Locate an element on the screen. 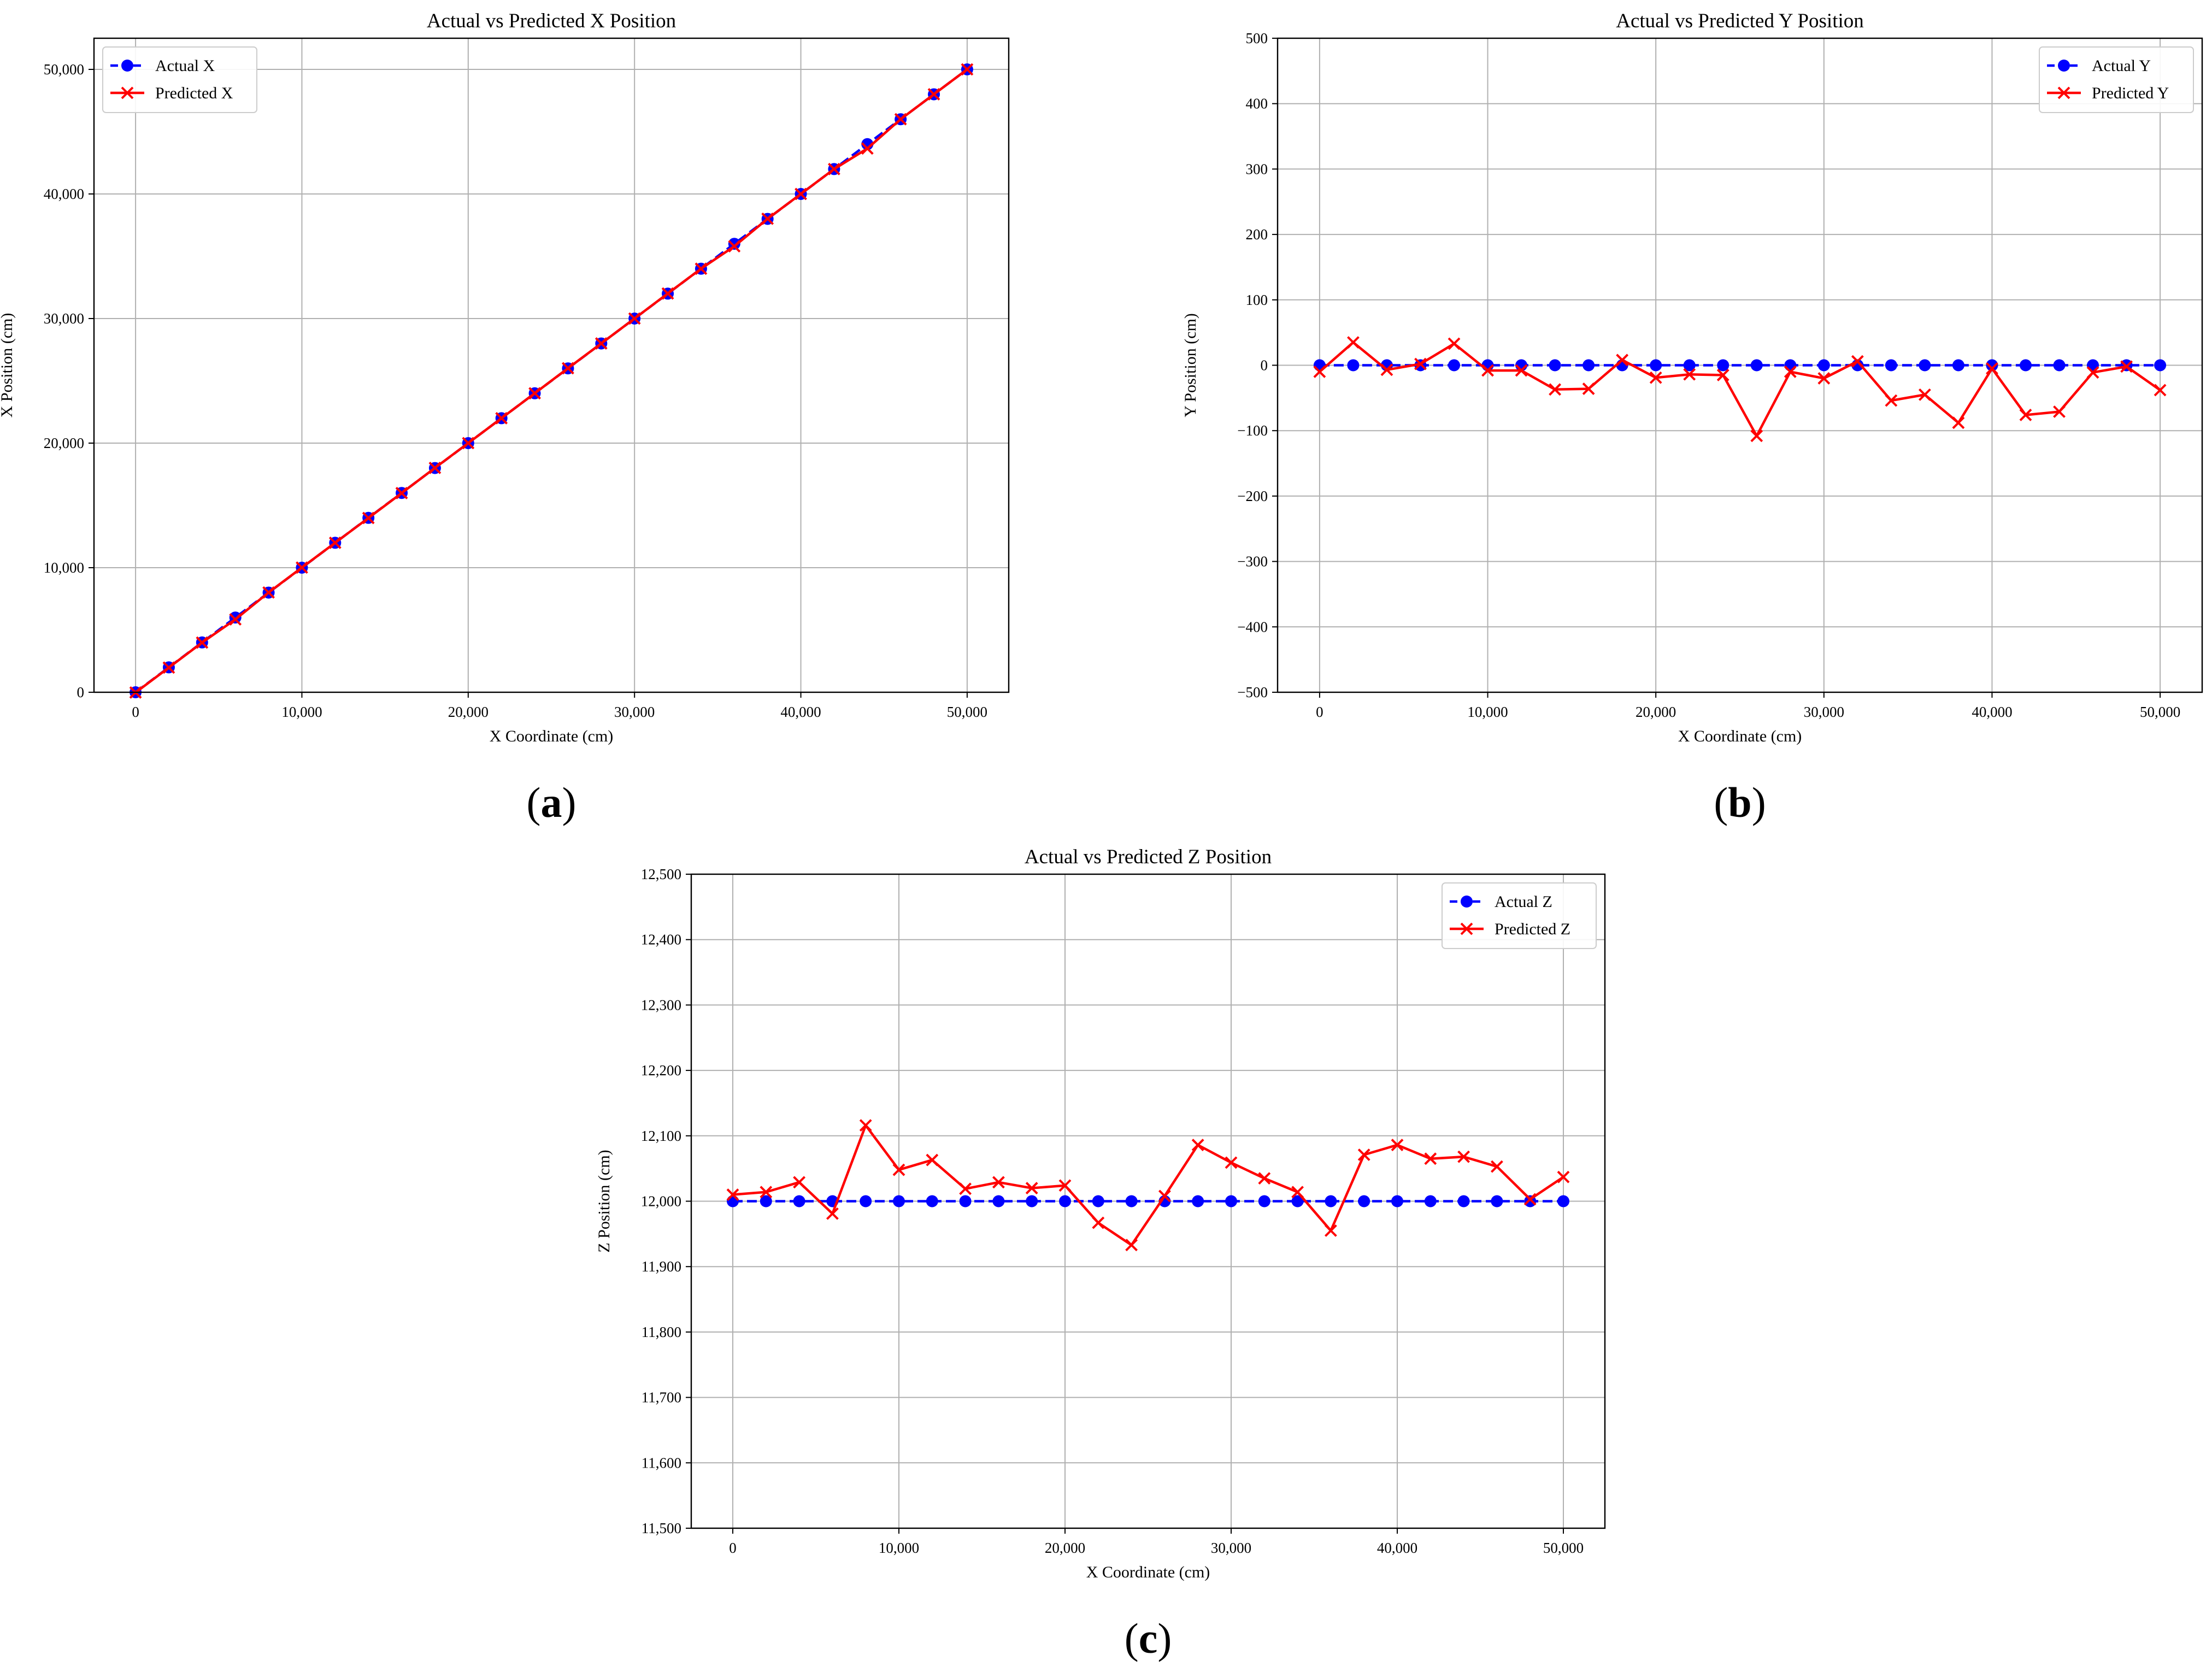 This screenshot has width=2212, height=1667. panel-label: (c) is located at coordinates (1148, 1638).